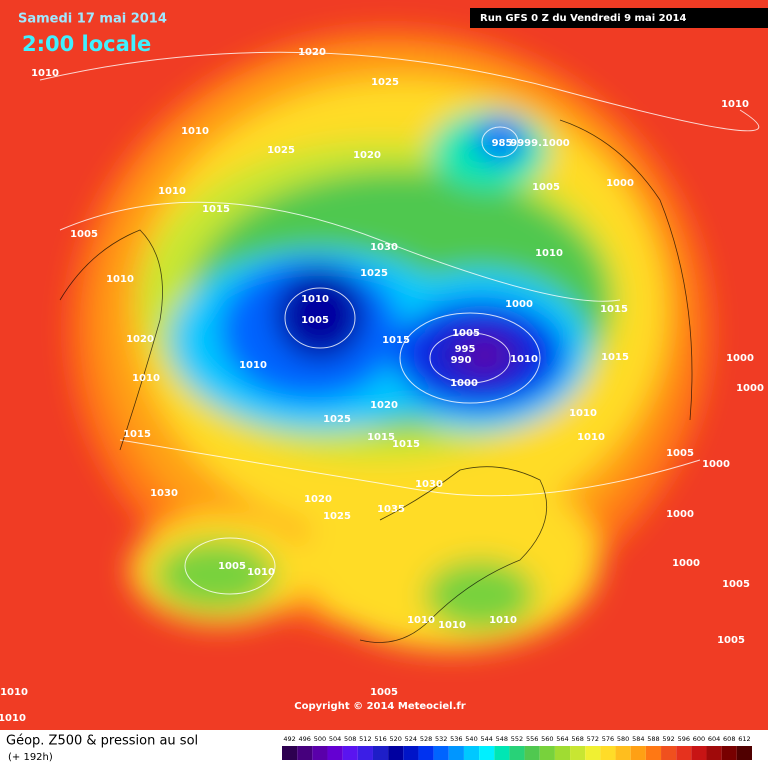 Image resolution: width=768 pixels, height=768 pixels. Describe the element at coordinates (638, 739) in the screenshot. I see `scale-label: 584` at that location.